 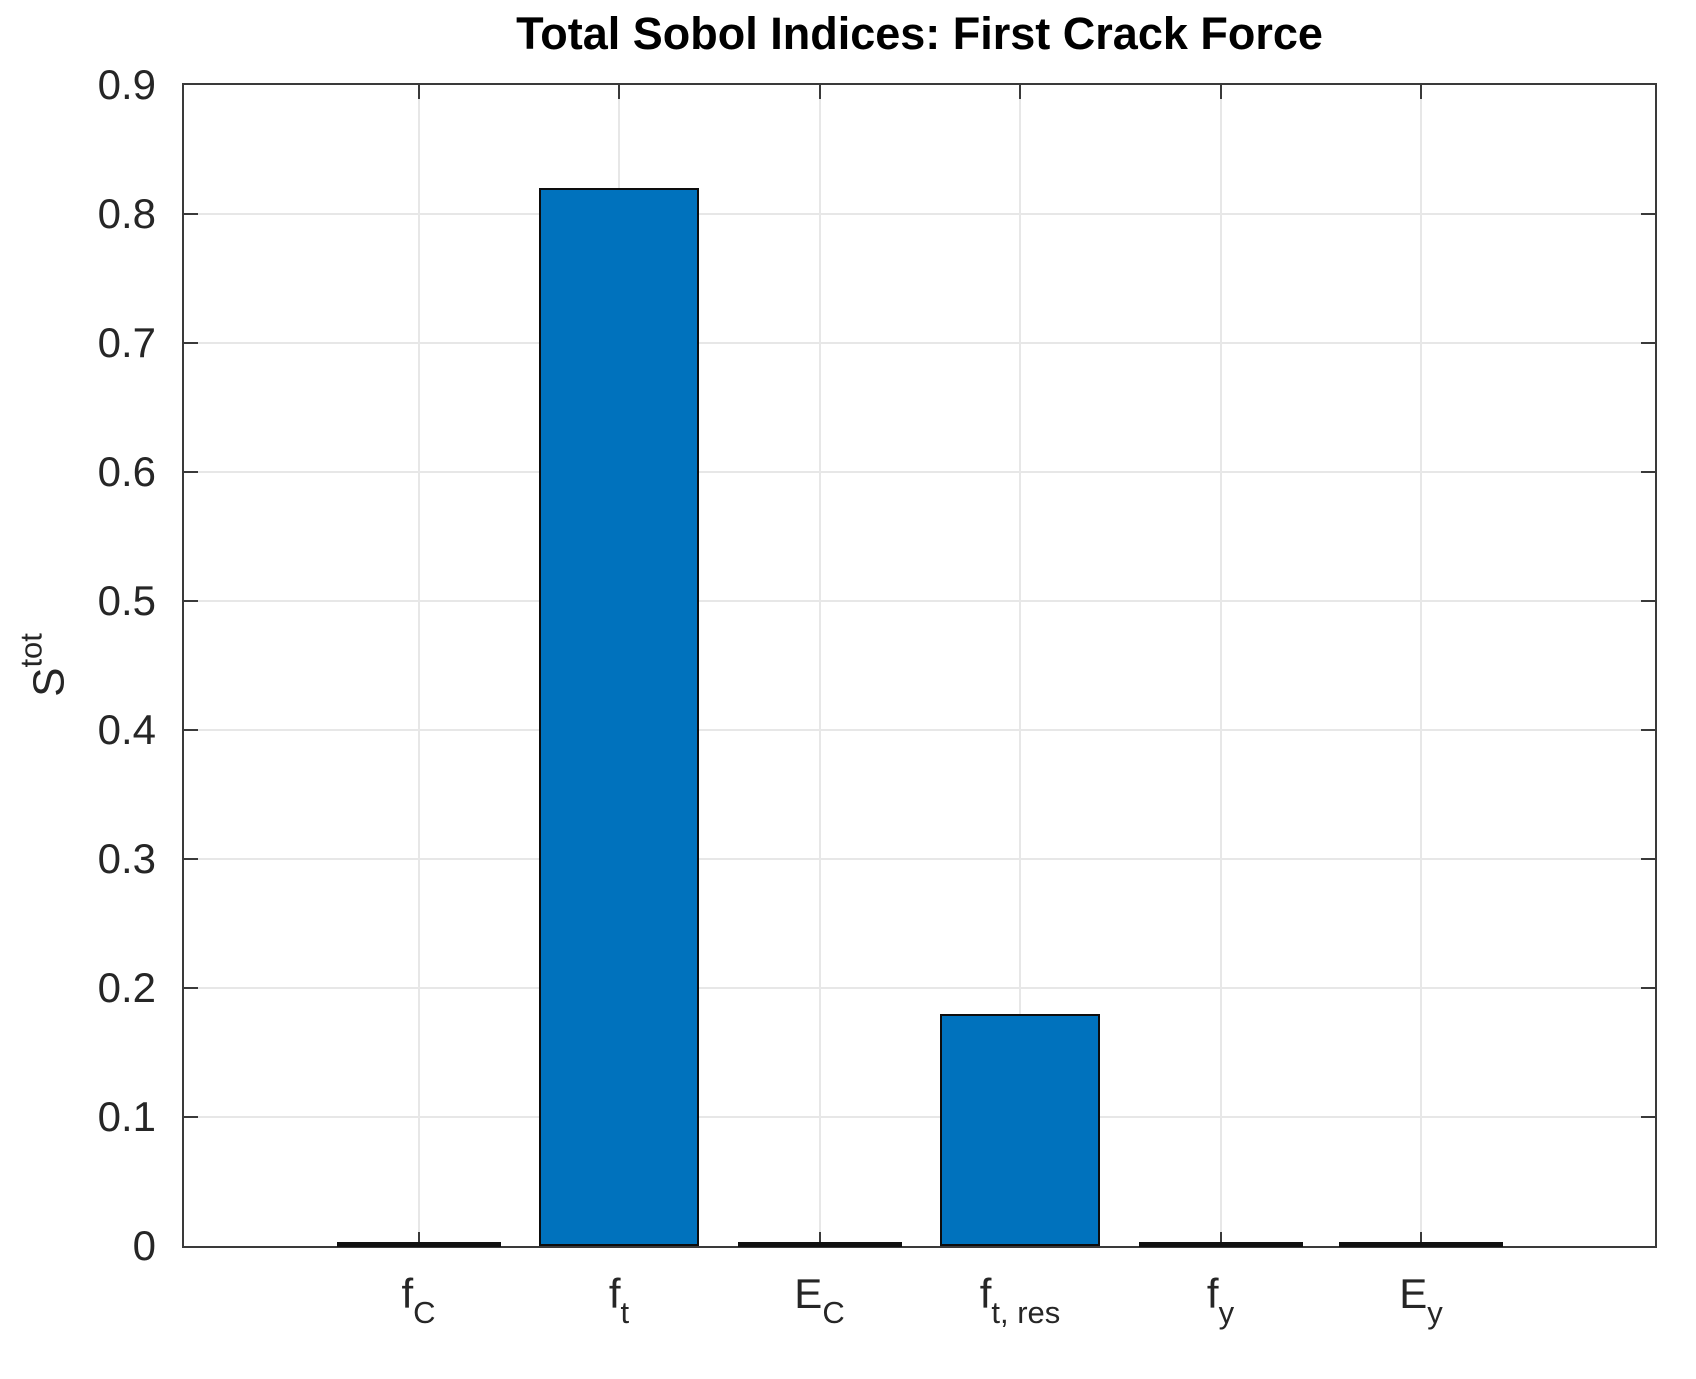 What do you see at coordinates (31, 650) in the screenshot?
I see `y-axis-label-superscript: tot` at bounding box center [31, 650].